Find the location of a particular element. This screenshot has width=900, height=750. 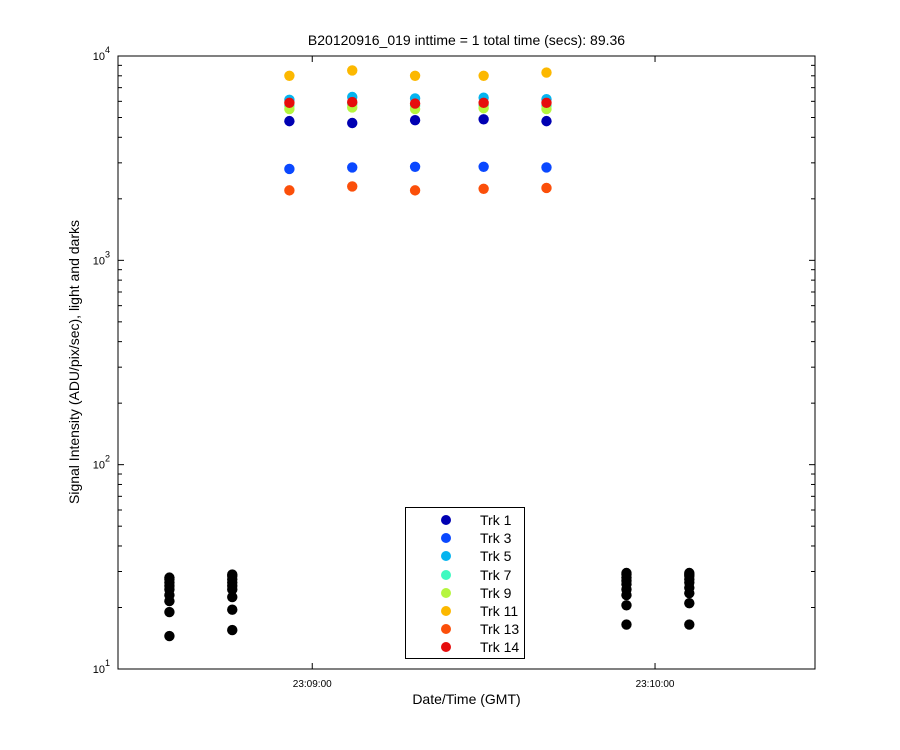

legend-item: Trk 11 is located at coordinates (465, 611).